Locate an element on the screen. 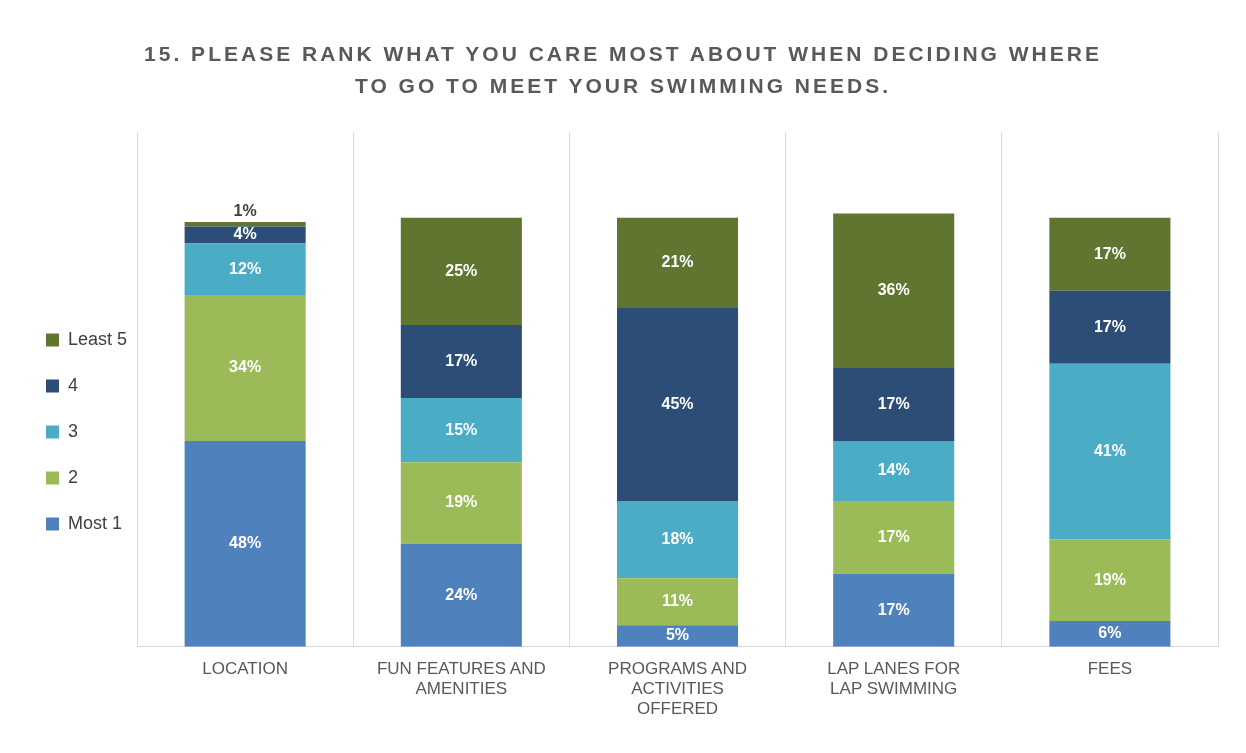  legend-label: 2 is located at coordinates (73, 476).